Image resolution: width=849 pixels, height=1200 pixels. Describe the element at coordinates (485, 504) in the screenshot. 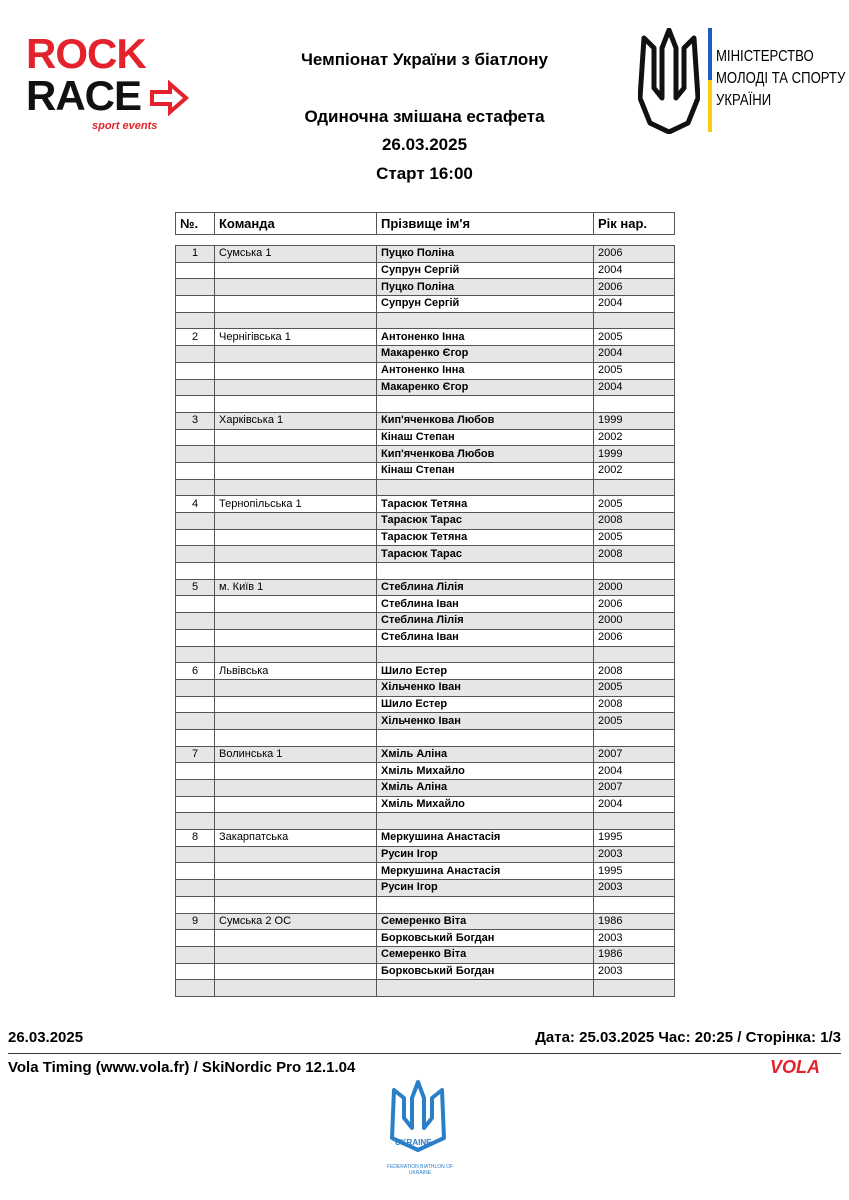

I see `cell: Тарасюк Тетяна` at that location.